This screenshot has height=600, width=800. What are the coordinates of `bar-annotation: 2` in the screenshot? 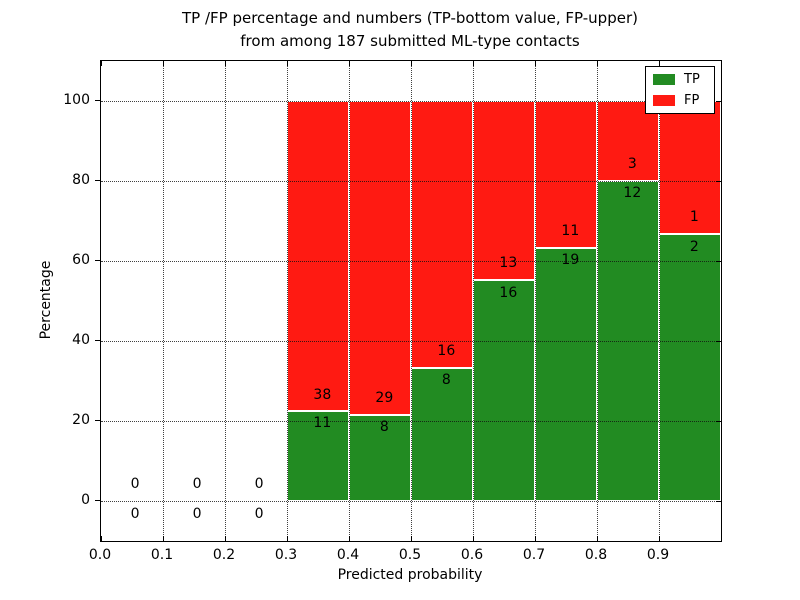 It's located at (694, 246).